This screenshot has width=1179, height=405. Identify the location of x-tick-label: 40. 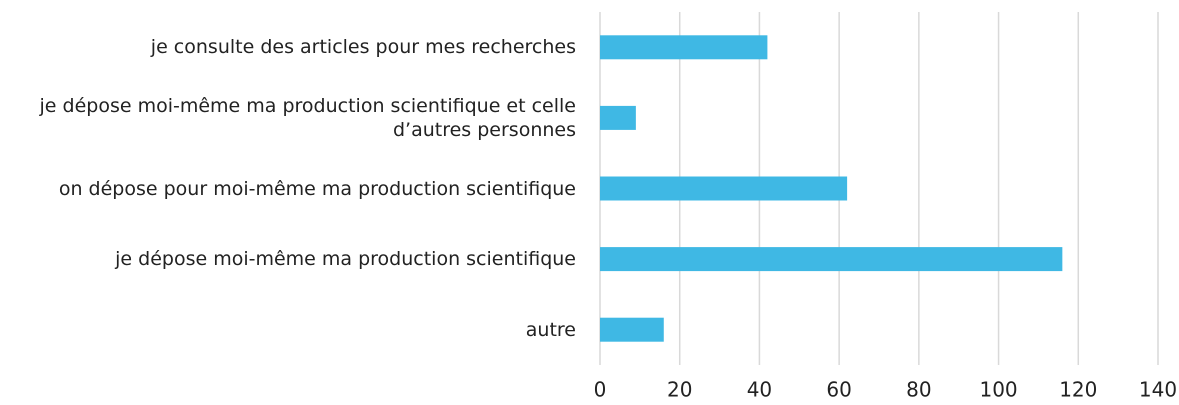
(759, 390).